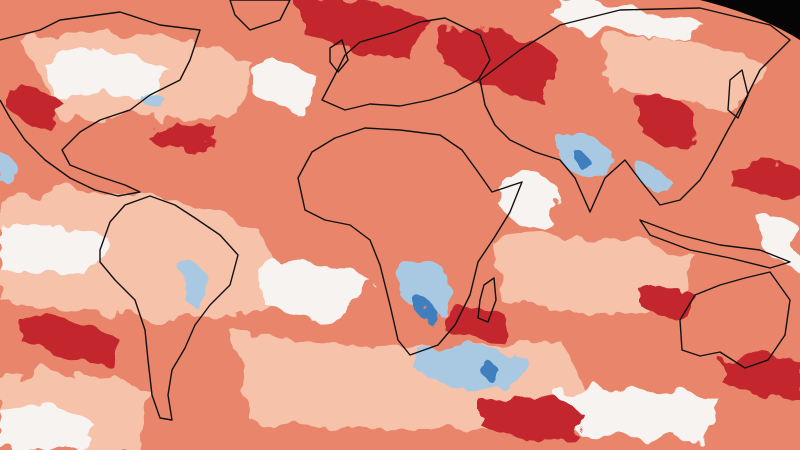  What do you see at coordinates (750, 20) in the screenshot?
I see `space-corner` at bounding box center [750, 20].